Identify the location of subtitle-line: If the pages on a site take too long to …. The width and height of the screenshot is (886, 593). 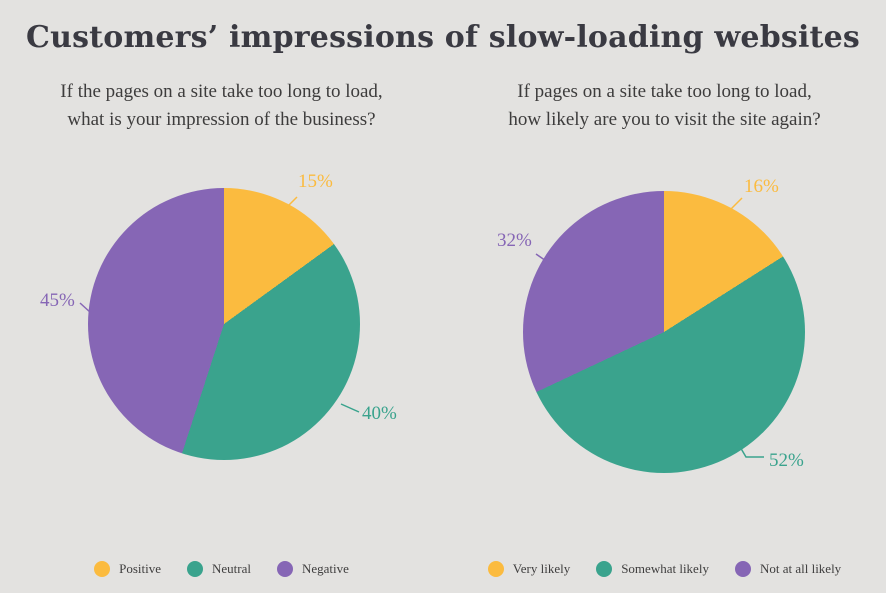
(221, 91).